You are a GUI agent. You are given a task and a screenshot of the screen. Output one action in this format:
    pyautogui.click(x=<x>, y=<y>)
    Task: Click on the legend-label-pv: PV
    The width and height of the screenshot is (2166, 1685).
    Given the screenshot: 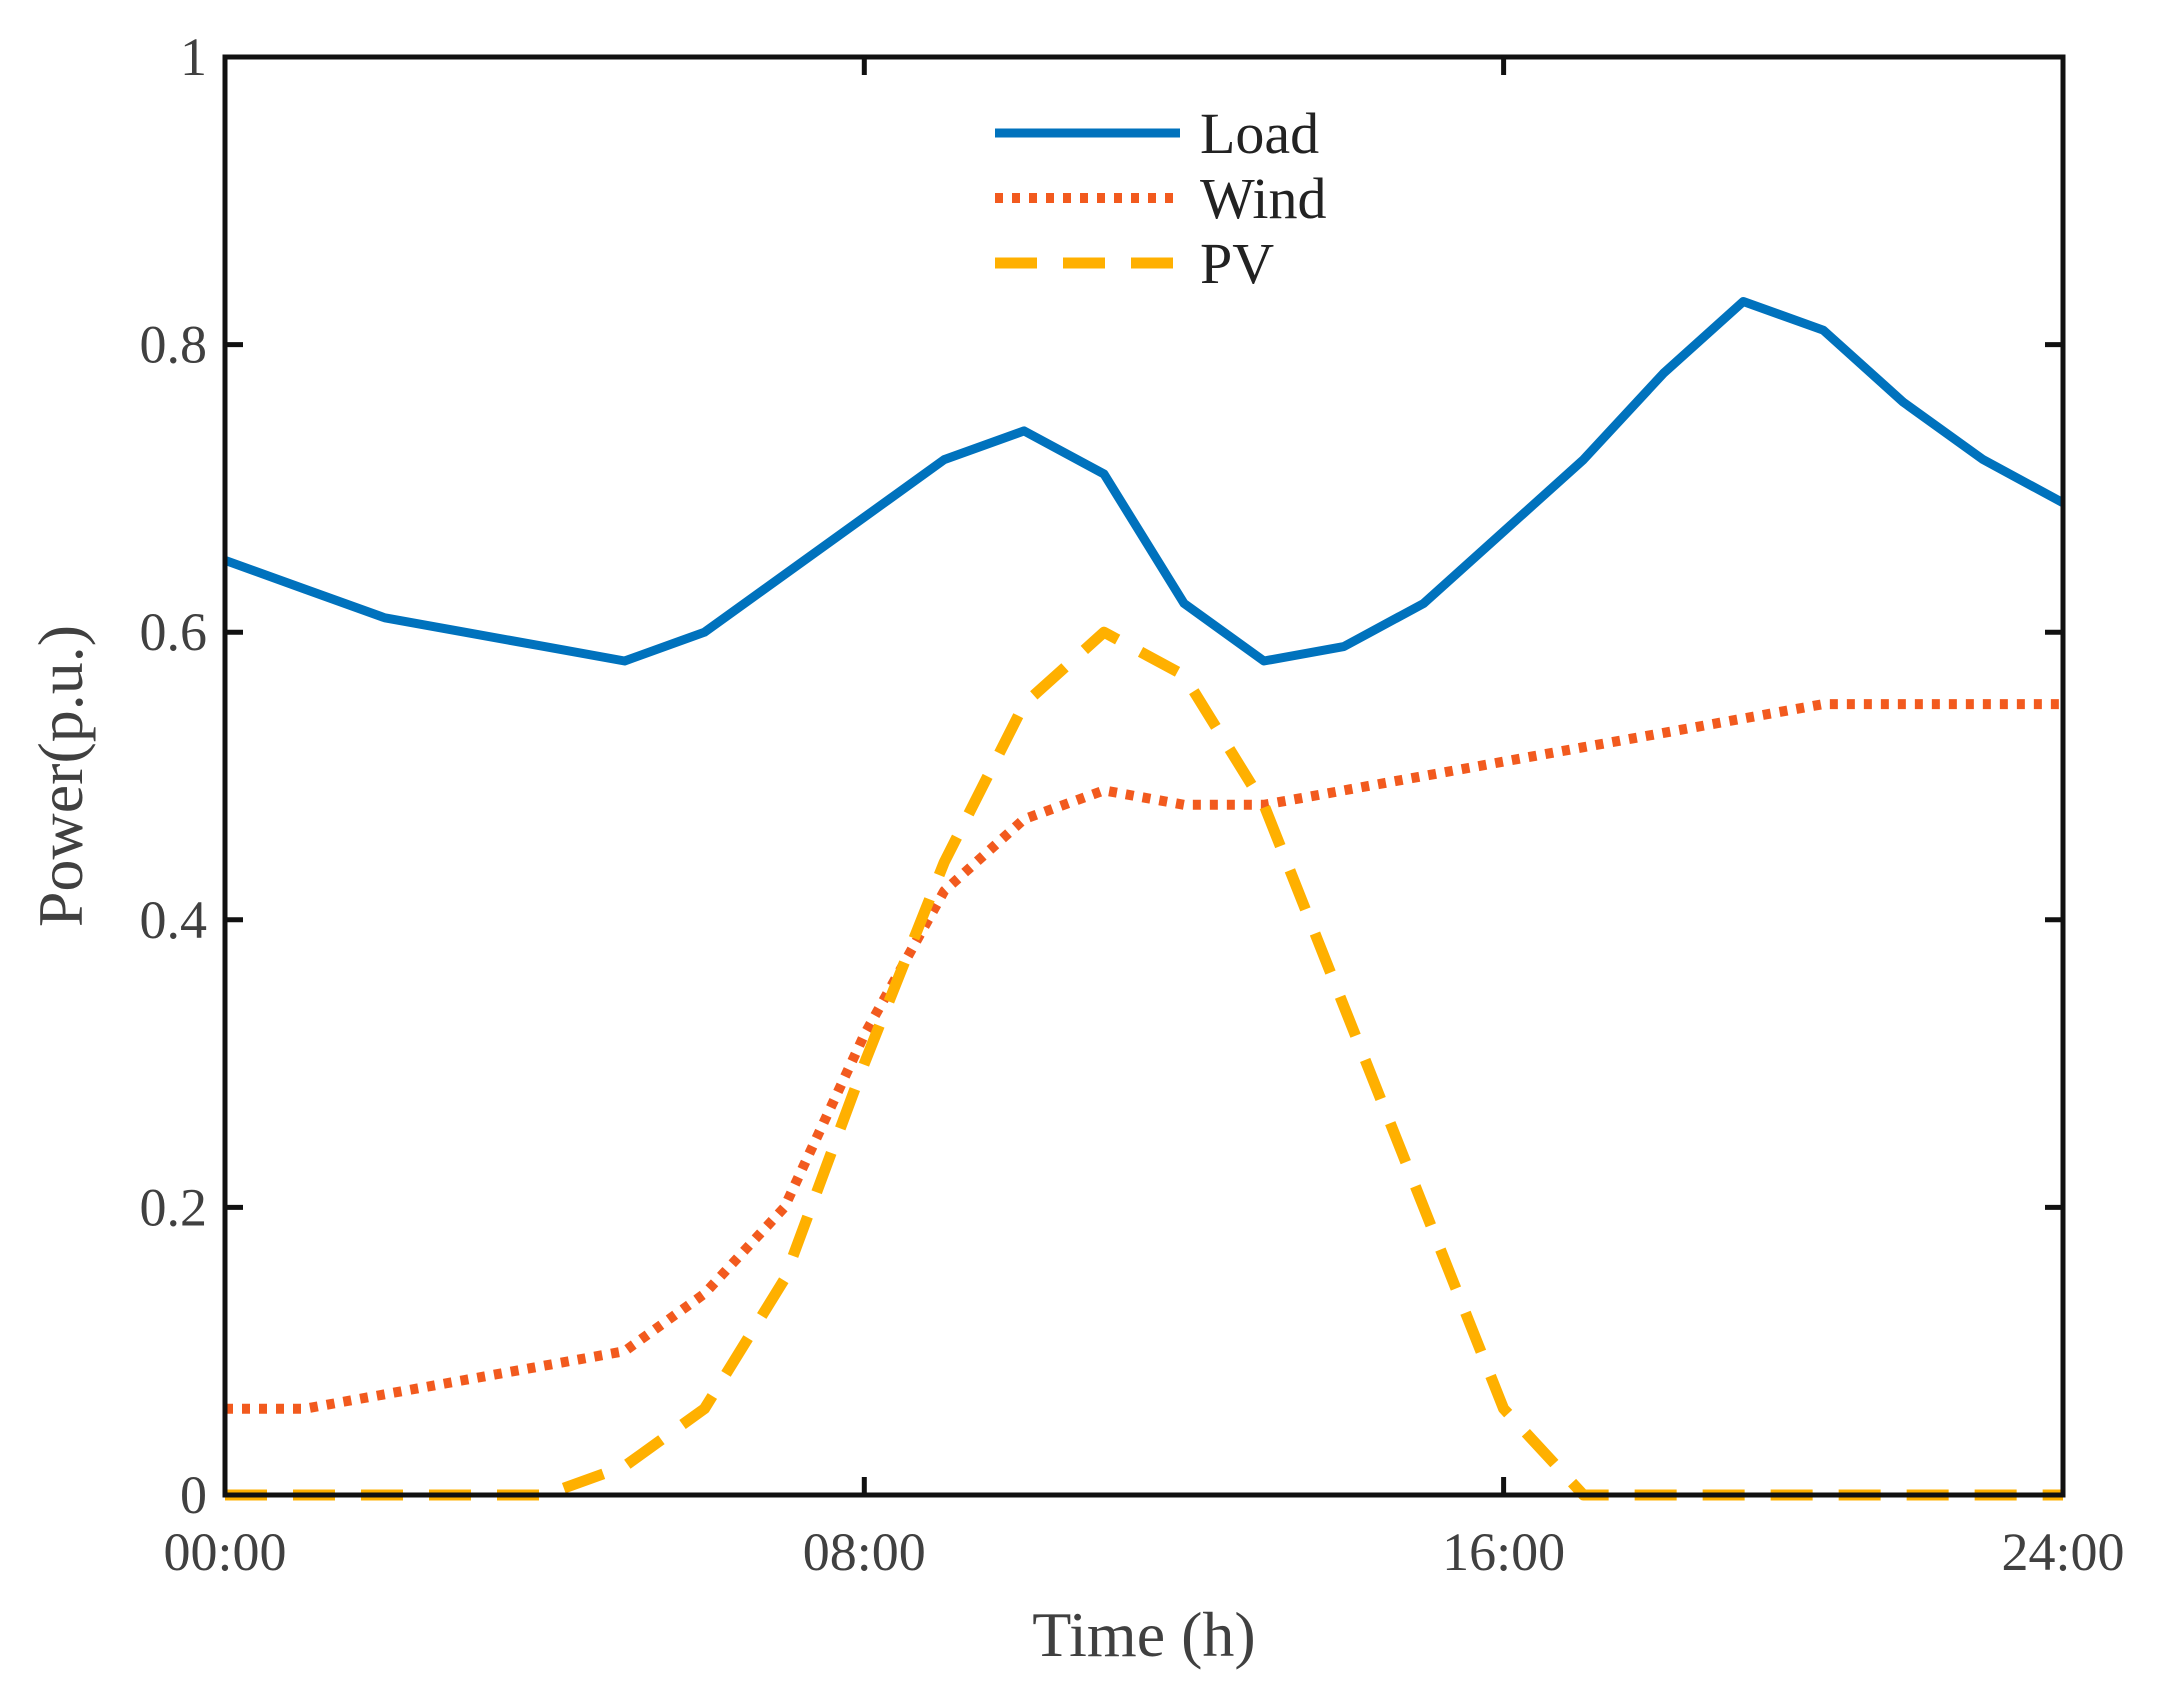 What is the action you would take?
    pyautogui.click(x=1237, y=263)
    